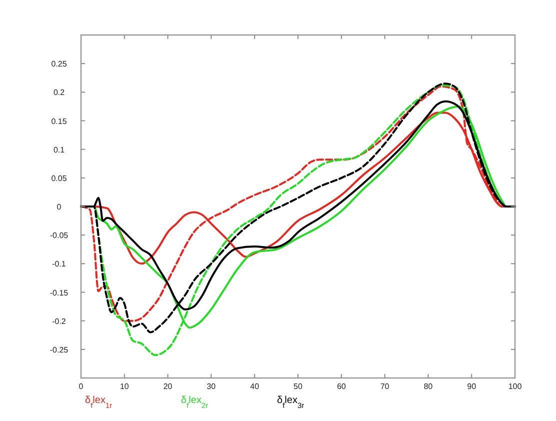  Describe the element at coordinates (59, 93) in the screenshot. I see `y-tick-label: 0.2` at that location.